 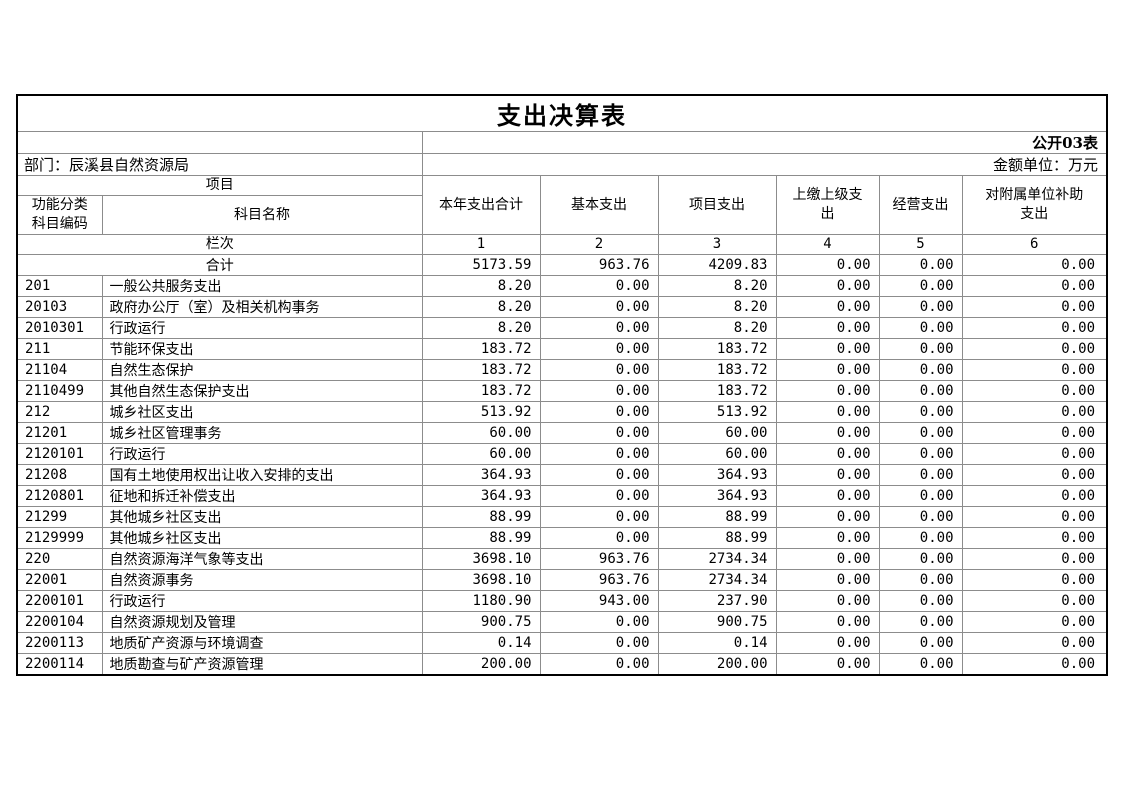 I want to click on row-code: 211, so click(x=59, y=349).